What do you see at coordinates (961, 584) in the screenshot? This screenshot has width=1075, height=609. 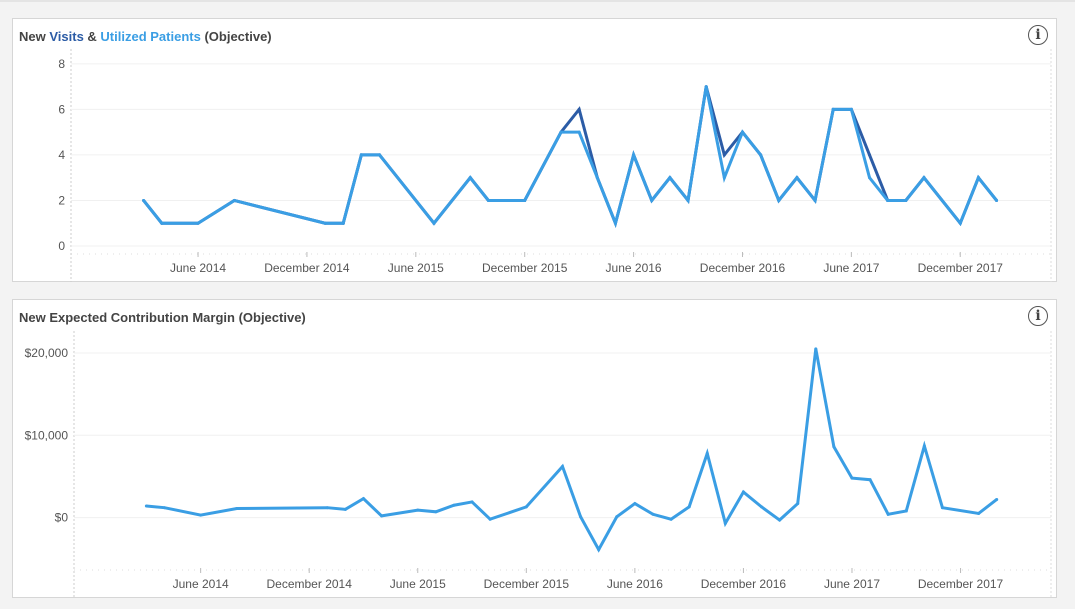 I see `x-tick-label: December 2017` at bounding box center [961, 584].